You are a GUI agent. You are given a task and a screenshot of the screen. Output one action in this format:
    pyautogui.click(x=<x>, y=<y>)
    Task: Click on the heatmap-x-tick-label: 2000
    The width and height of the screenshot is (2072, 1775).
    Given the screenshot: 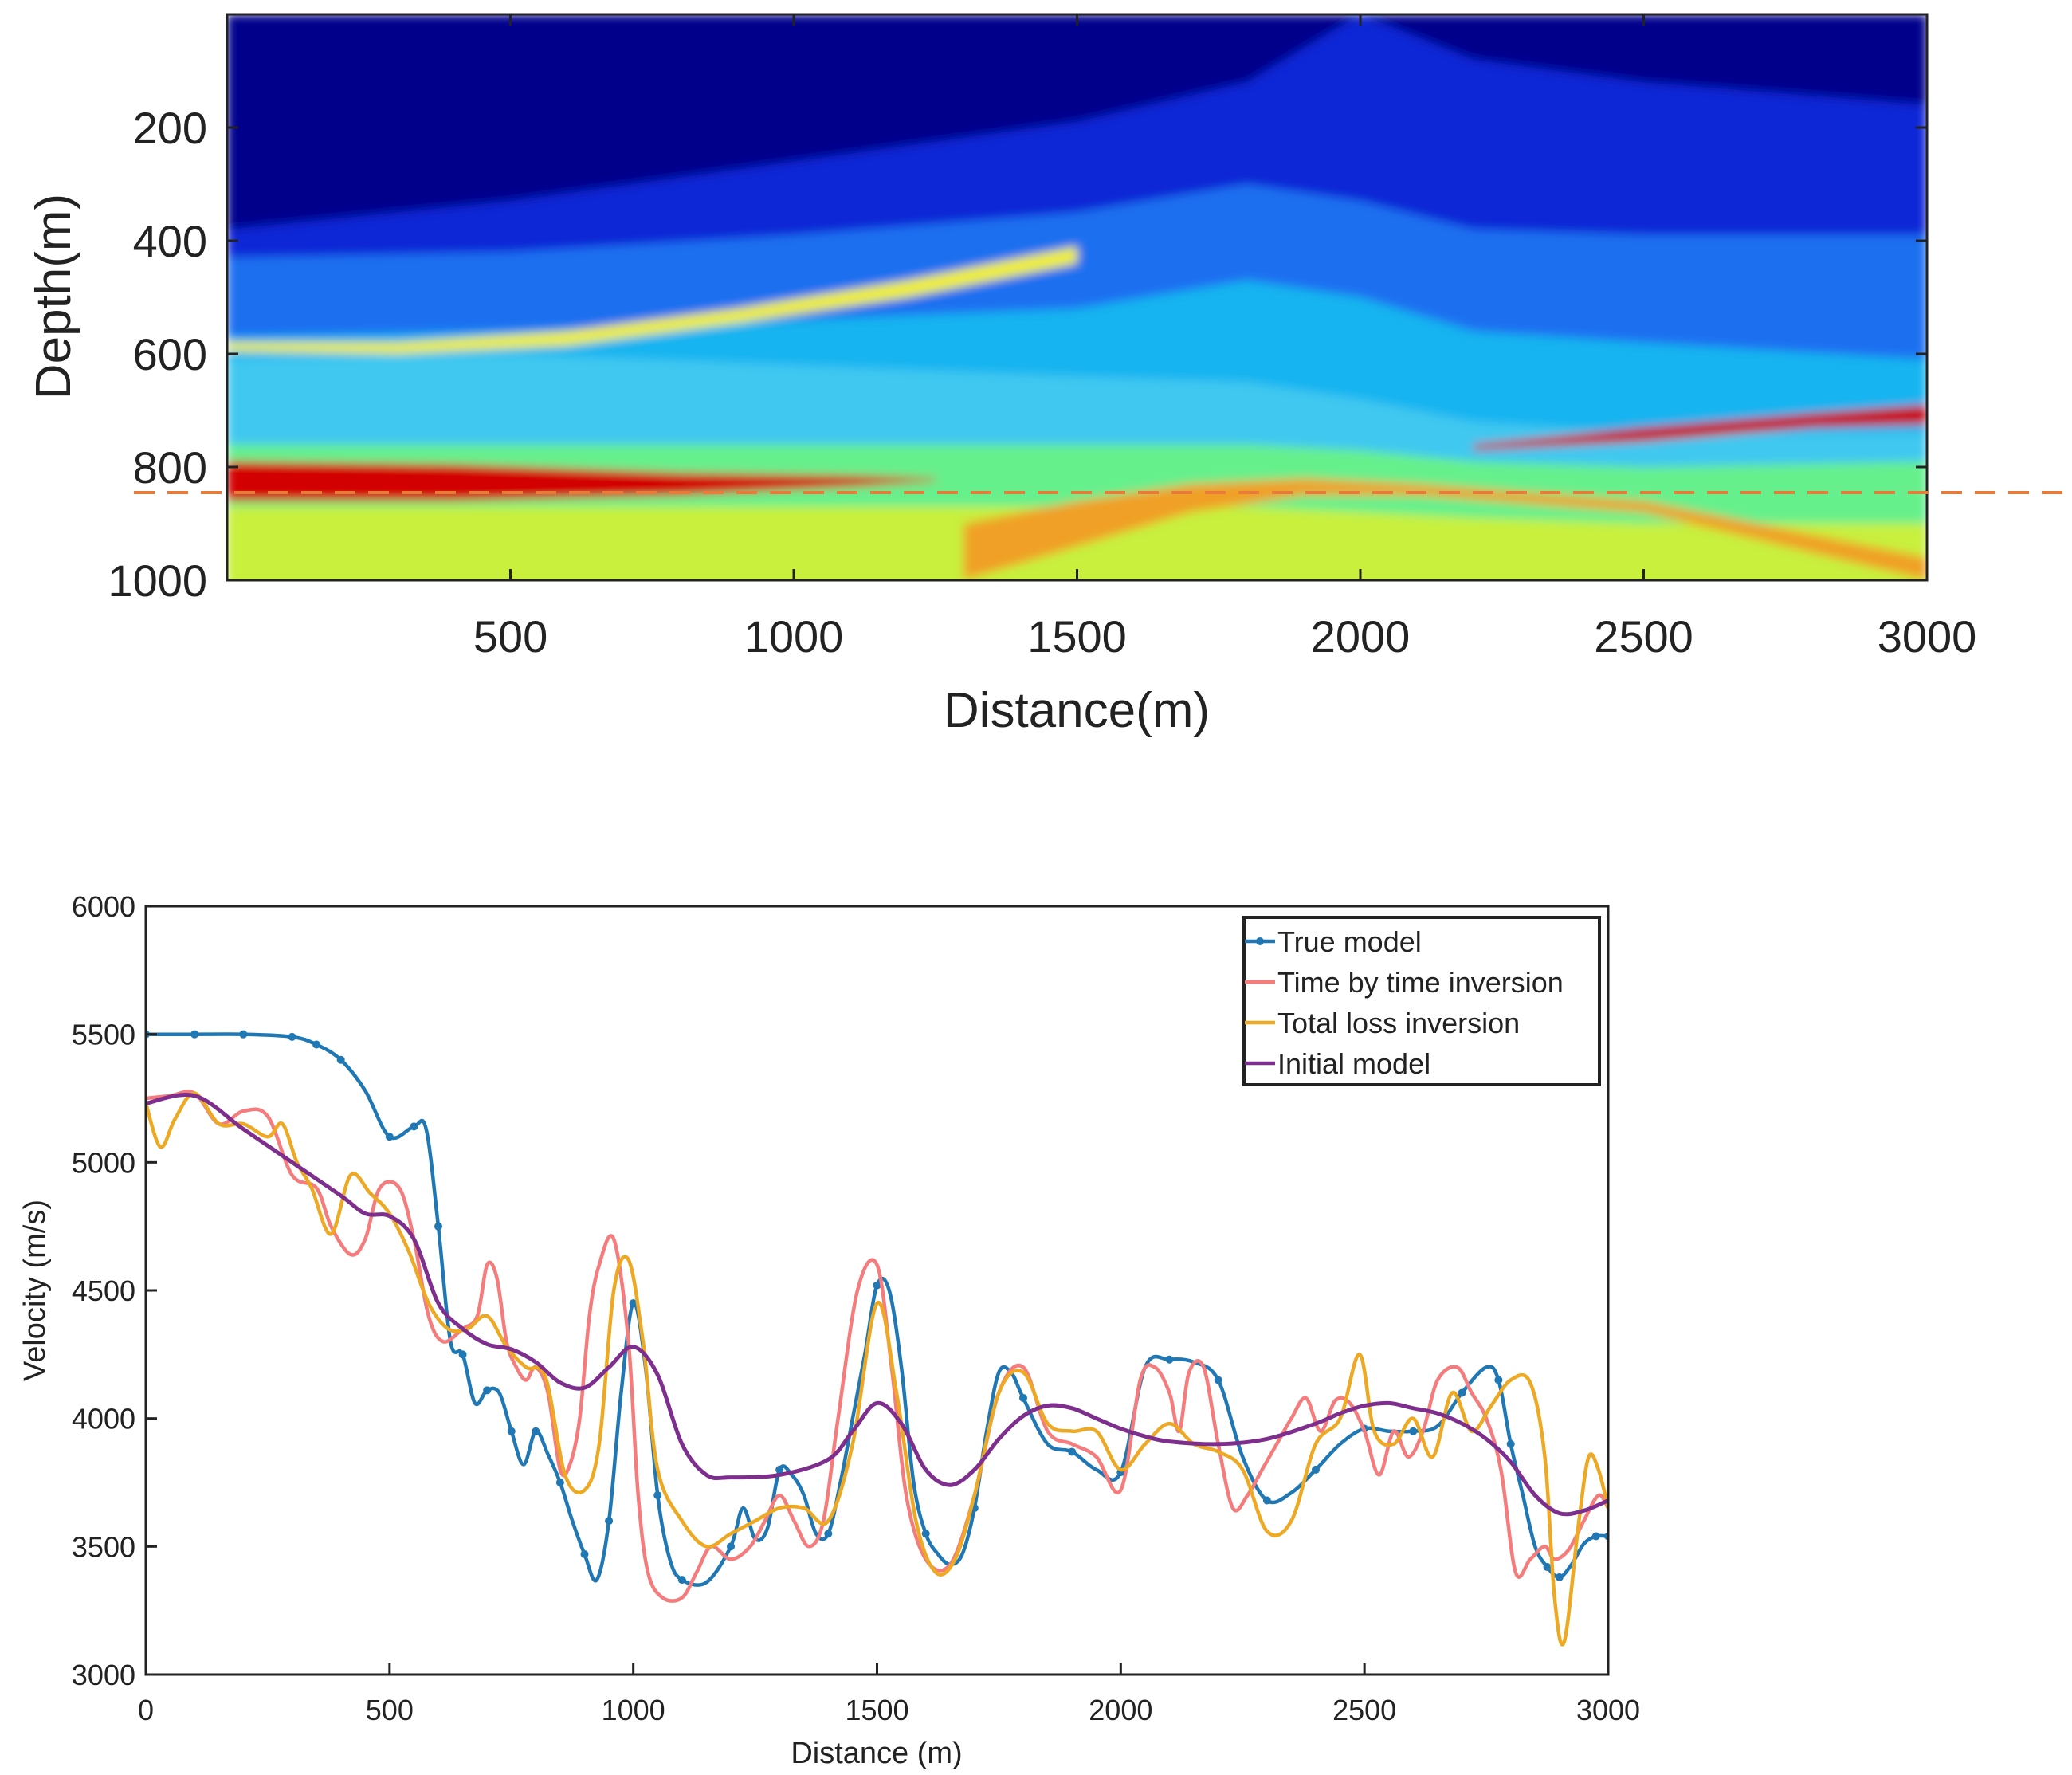 What is the action you would take?
    pyautogui.click(x=1361, y=637)
    